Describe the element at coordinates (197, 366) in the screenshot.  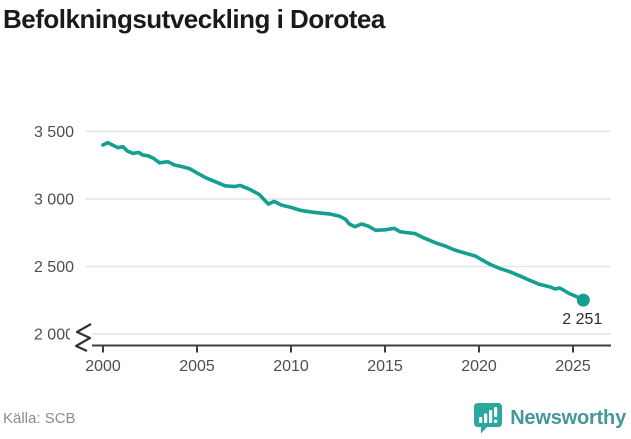
I see `x-axis-label: 2005` at that location.